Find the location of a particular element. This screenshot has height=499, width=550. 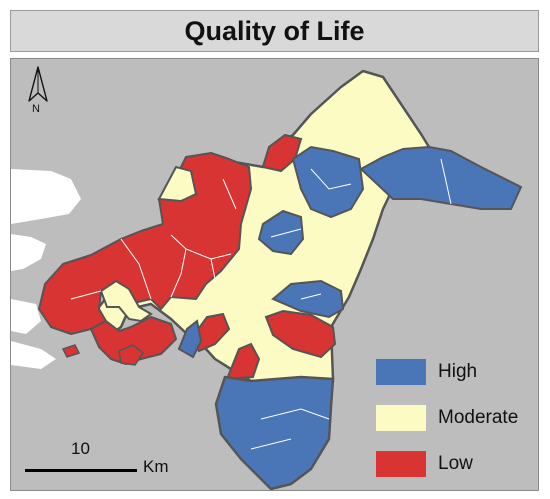

region-high-east-mid is located at coordinates (308, 299).